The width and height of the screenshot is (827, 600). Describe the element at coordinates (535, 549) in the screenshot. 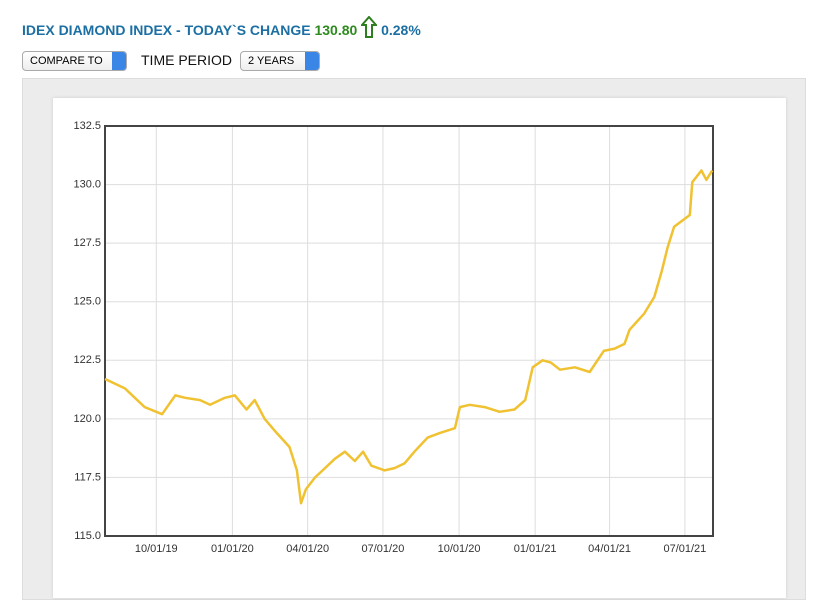

I see `x-tick-label: 01/01/21` at that location.